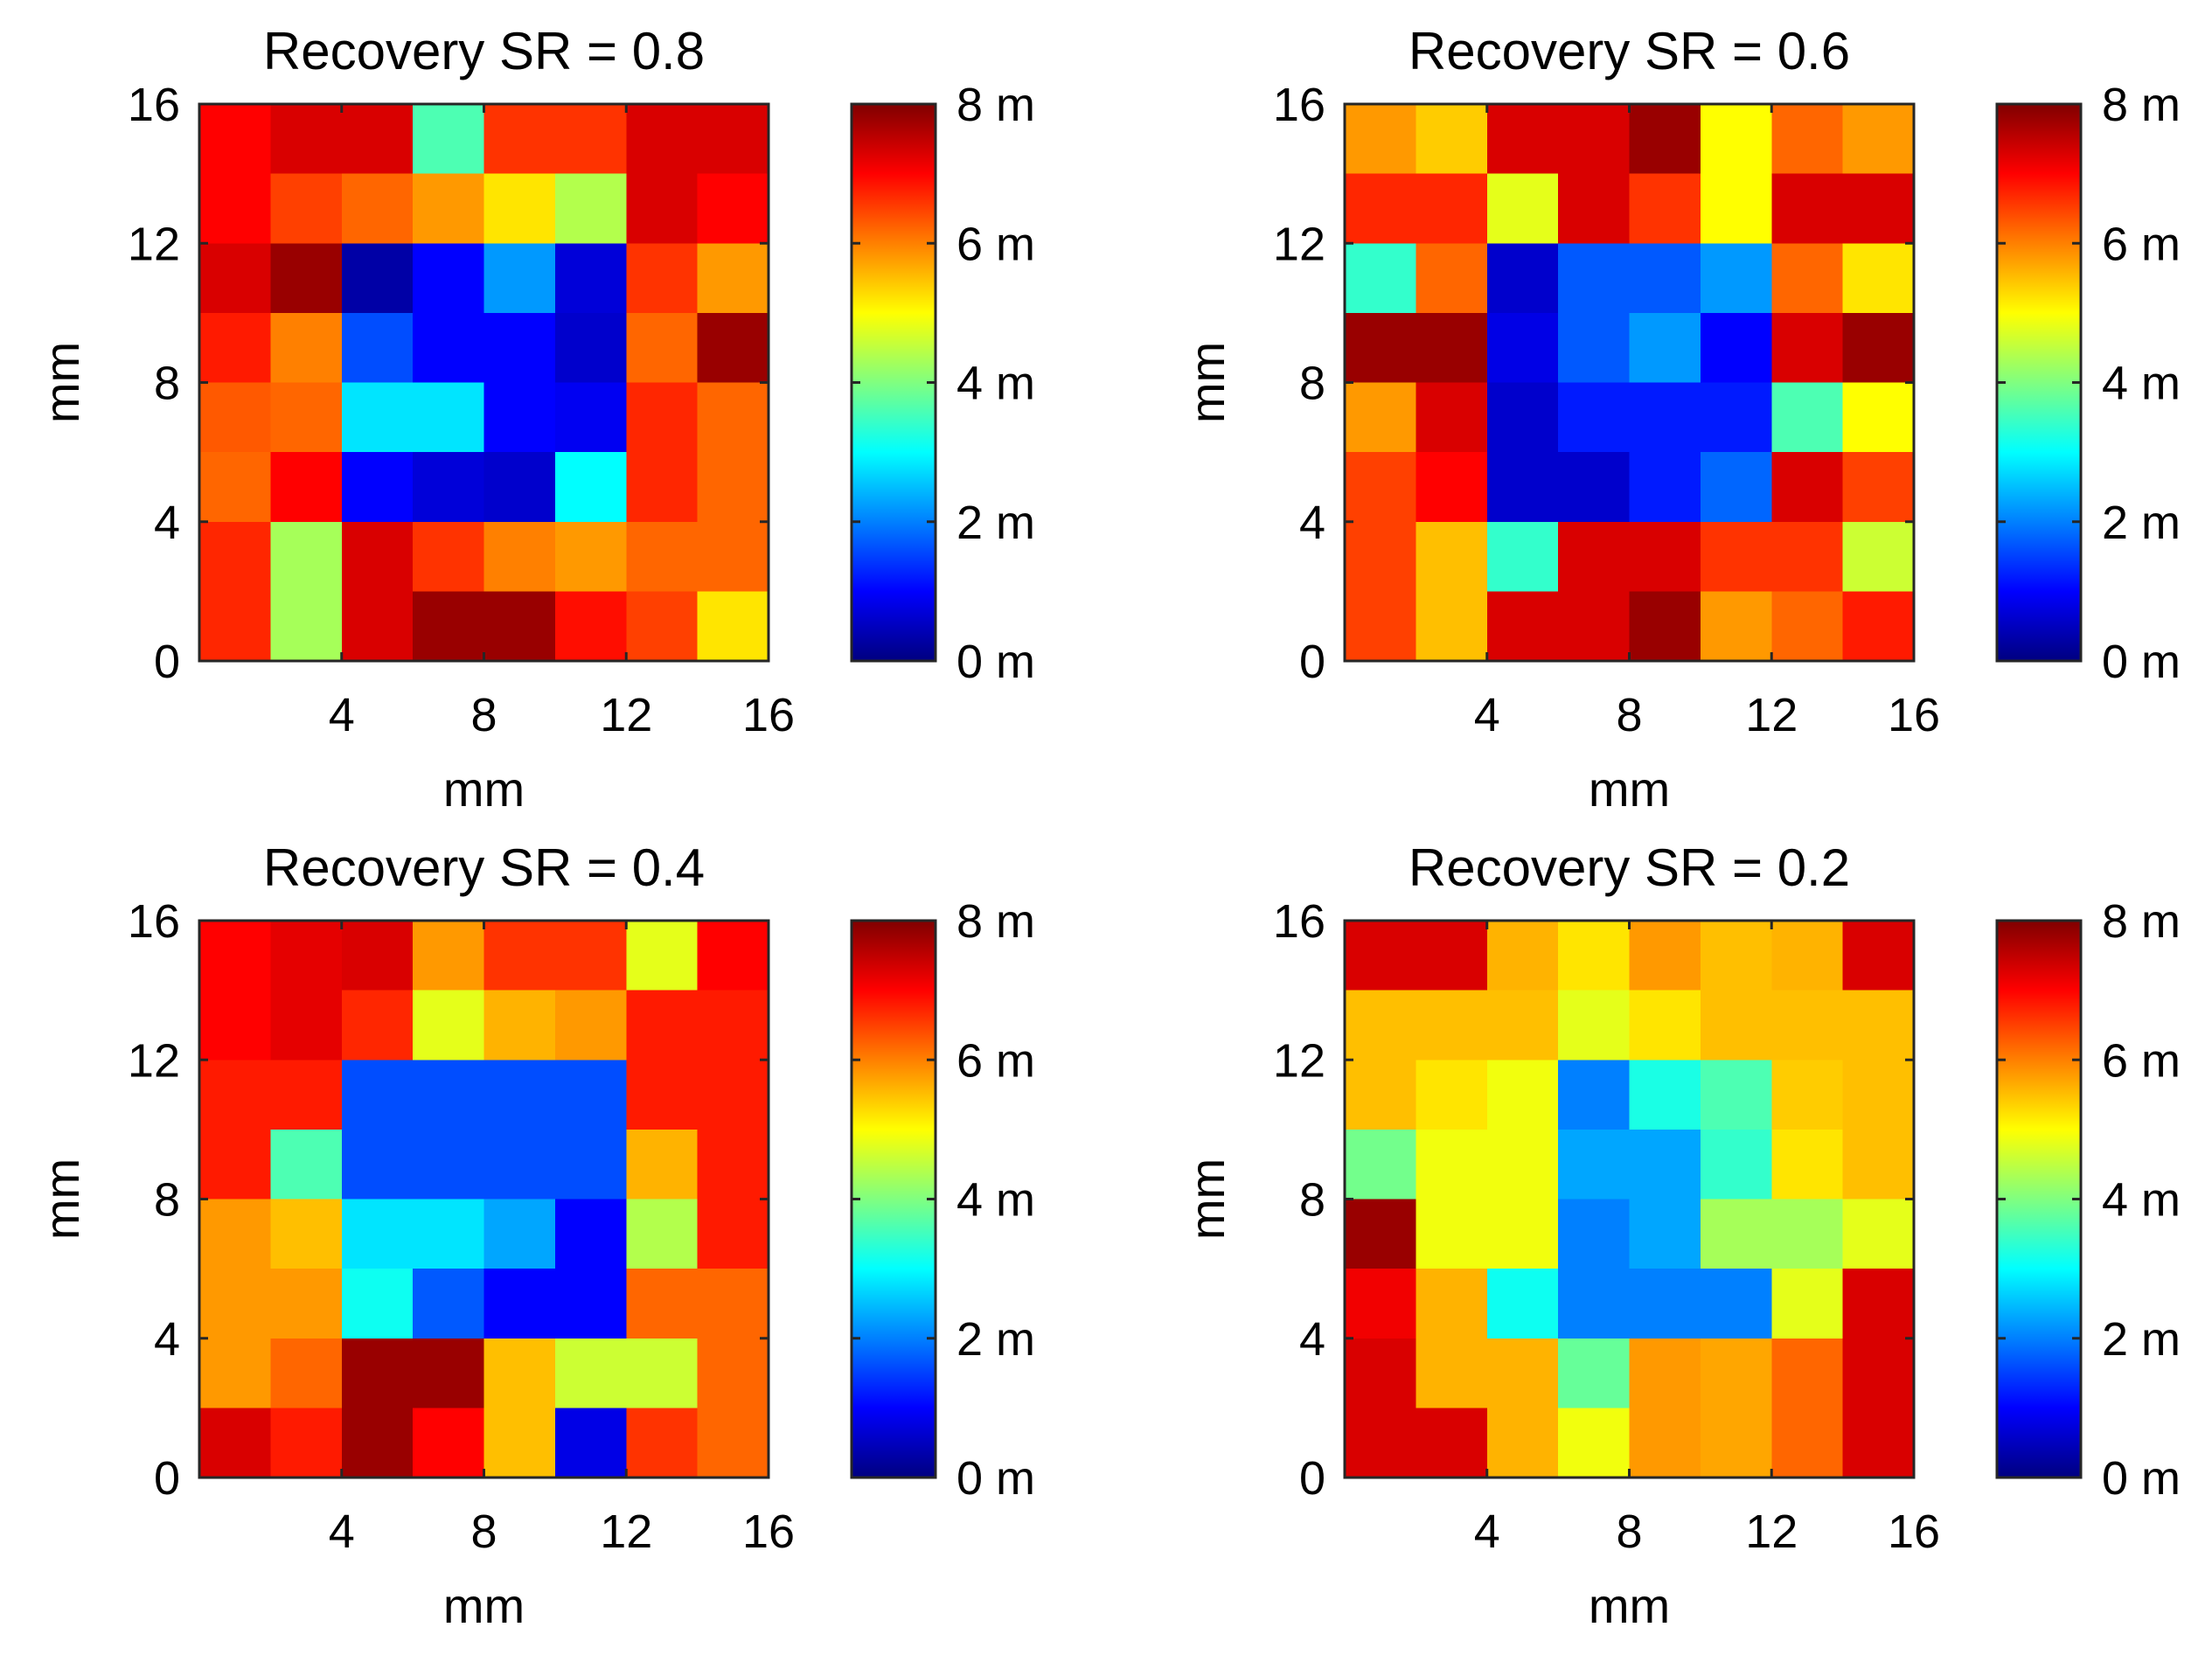 The height and width of the screenshot is (1655, 2212). What do you see at coordinates (2141, 921) in the screenshot?
I see `colorbar-tick-label: 8 m` at bounding box center [2141, 921].